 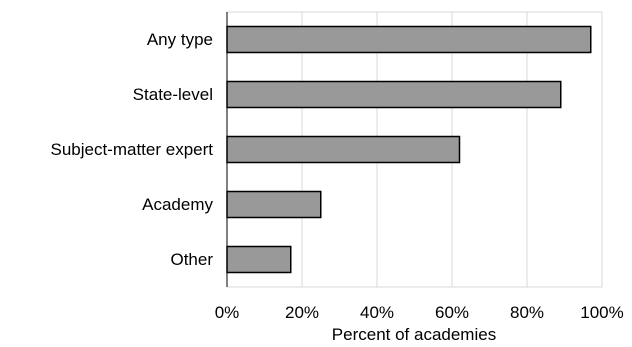 What do you see at coordinates (259, 259) in the screenshot?
I see `bar-other` at bounding box center [259, 259].